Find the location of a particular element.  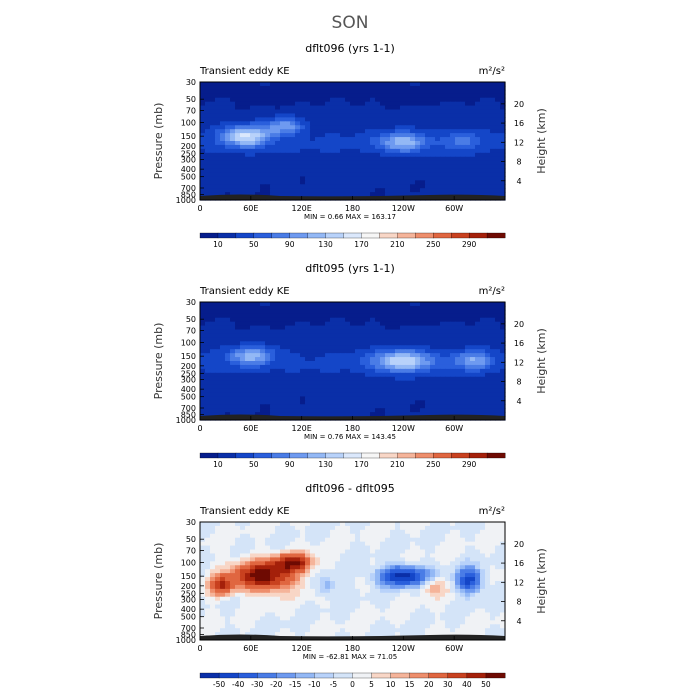

colorbar-label: 250 is located at coordinates (433, 464).